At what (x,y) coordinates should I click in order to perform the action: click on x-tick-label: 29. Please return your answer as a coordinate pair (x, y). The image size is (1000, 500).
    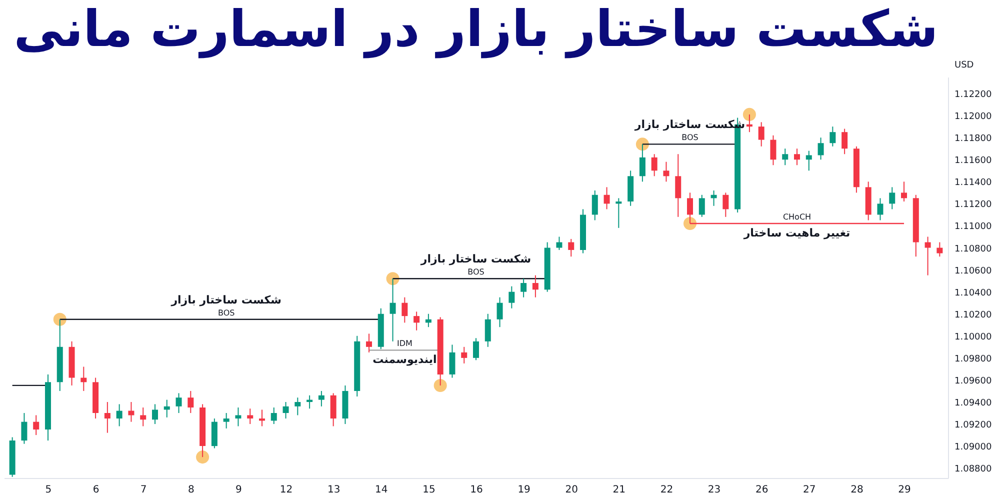
    Looking at the image, I should click on (904, 490).